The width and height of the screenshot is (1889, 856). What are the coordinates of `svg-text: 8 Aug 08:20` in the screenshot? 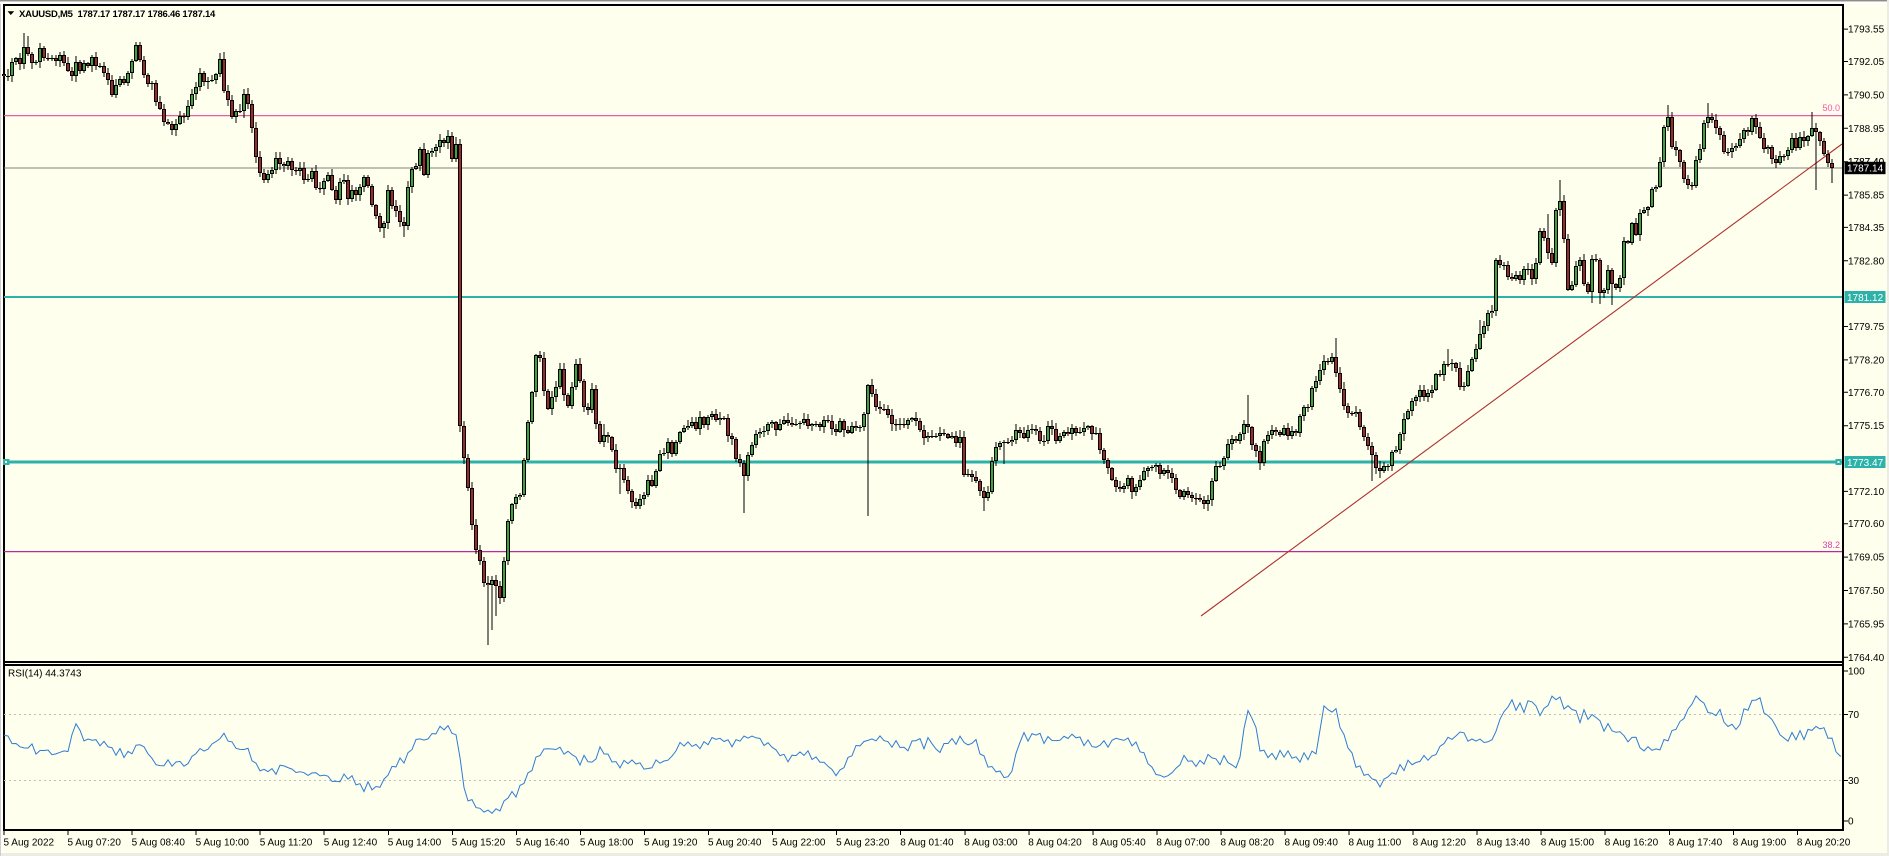 It's located at (1248, 843).